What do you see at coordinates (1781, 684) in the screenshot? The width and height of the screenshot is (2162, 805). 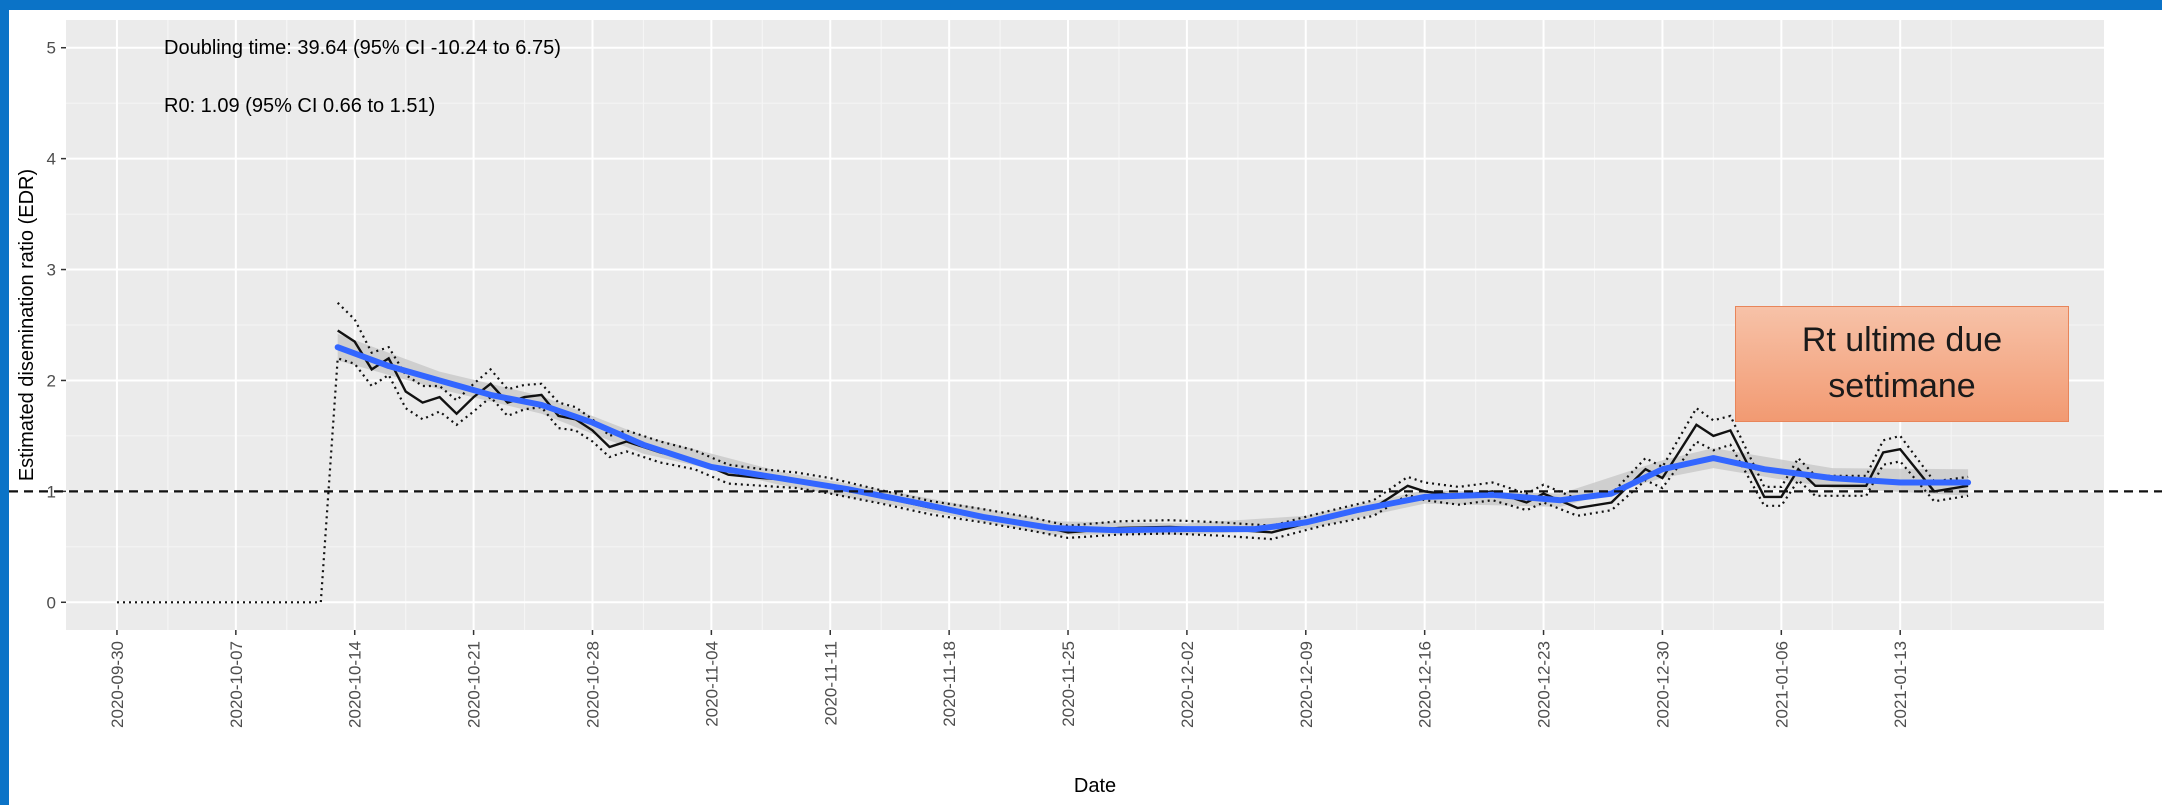 I see `x-tick-label: 2021-01-06` at bounding box center [1781, 684].